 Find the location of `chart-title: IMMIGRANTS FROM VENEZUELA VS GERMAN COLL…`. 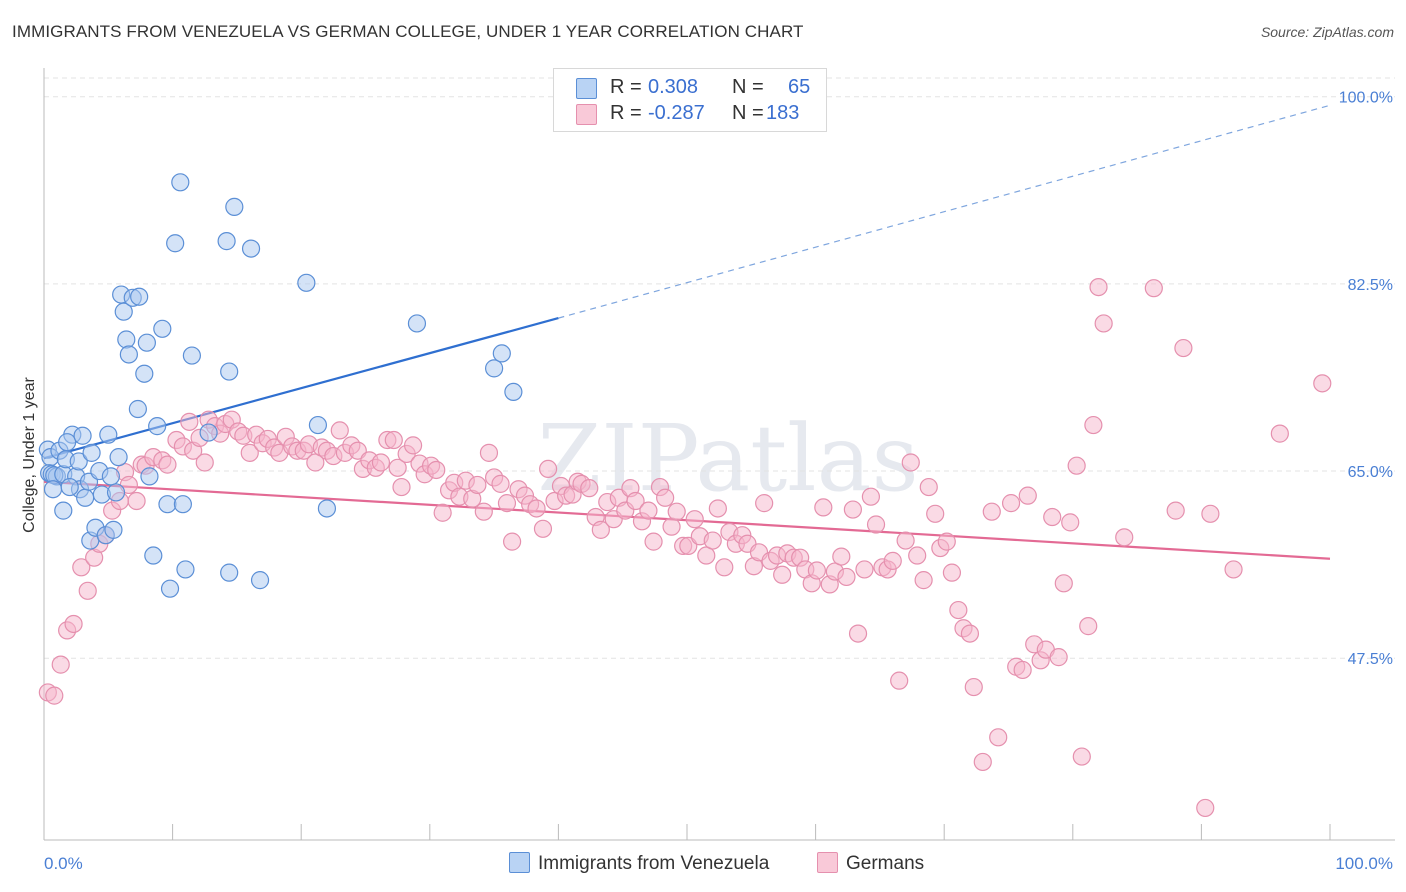

chart-title: IMMIGRANTS FROM VENEZUELA VS GERMAN COLL… is located at coordinates (408, 31).